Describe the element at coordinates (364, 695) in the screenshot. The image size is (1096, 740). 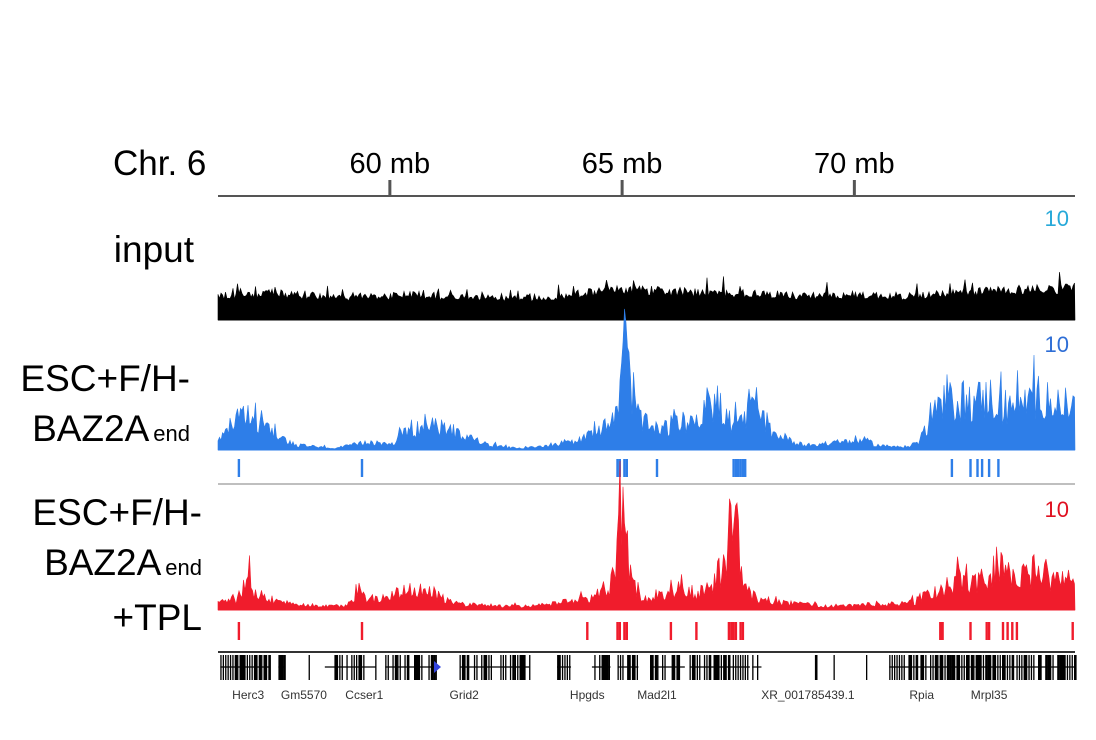
I see `gene-label: Ccser1` at that location.